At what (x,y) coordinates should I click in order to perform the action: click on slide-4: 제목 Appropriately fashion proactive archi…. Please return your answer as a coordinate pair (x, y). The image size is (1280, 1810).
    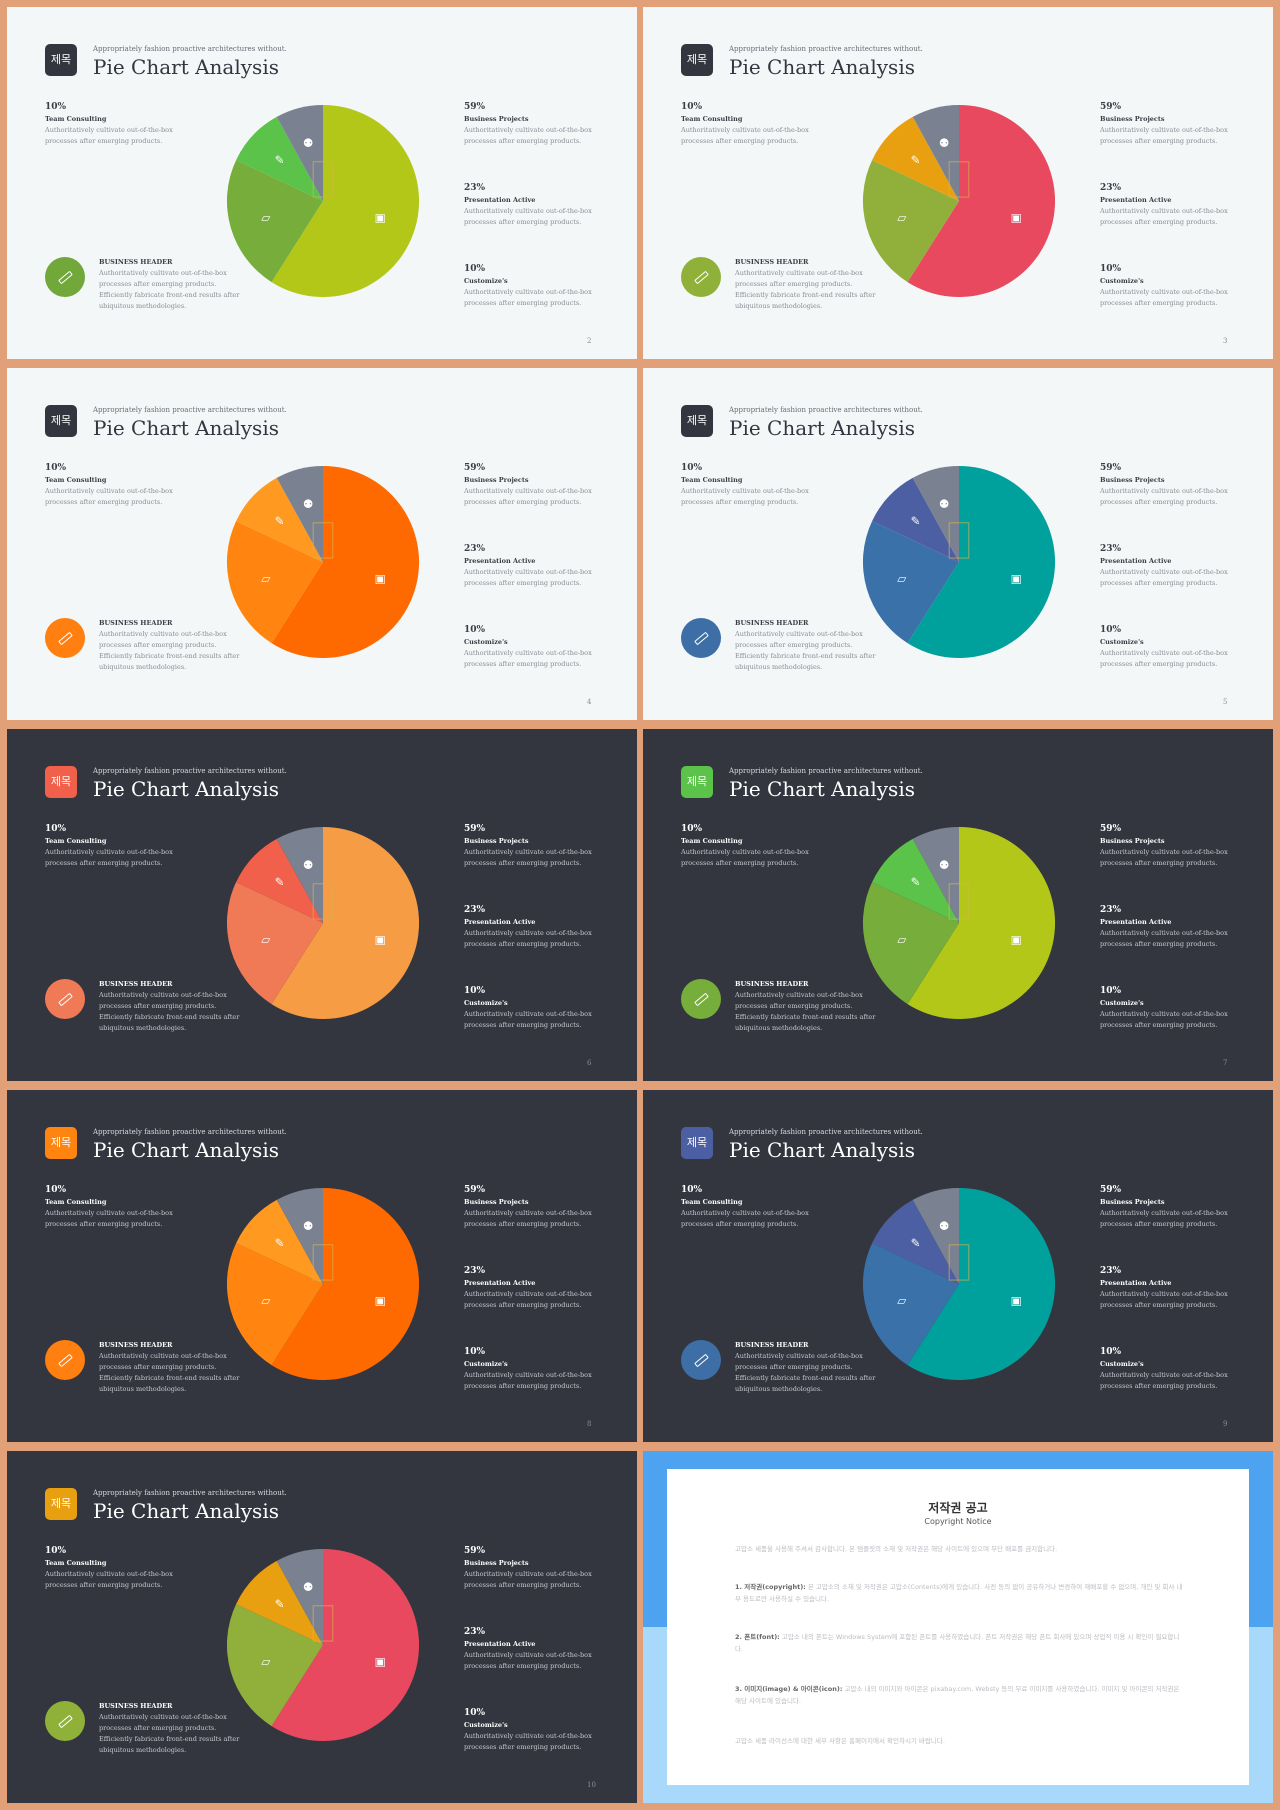
    Looking at the image, I should click on (322, 544).